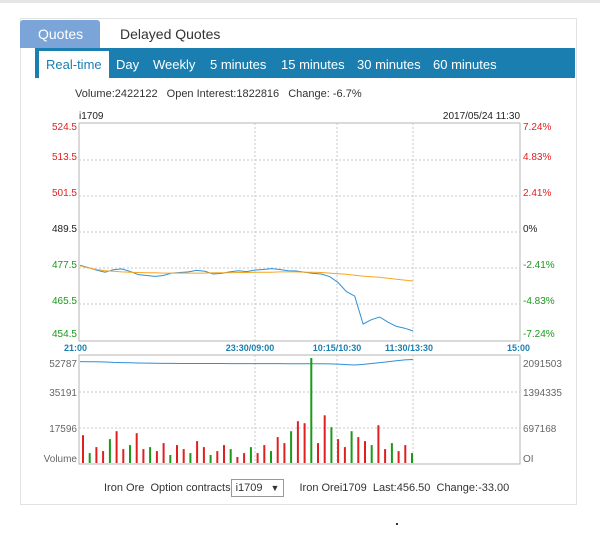 This screenshot has width=600, height=543. What do you see at coordinates (64, 193) in the screenshot?
I see `price-tick-label: 501.5` at bounding box center [64, 193].